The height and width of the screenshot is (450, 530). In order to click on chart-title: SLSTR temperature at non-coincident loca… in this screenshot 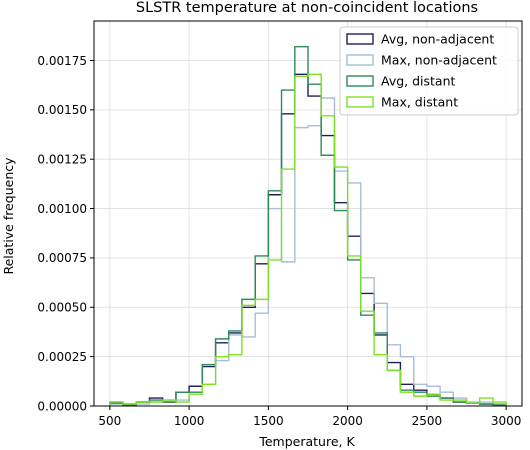, I will do `click(307, 8)`.